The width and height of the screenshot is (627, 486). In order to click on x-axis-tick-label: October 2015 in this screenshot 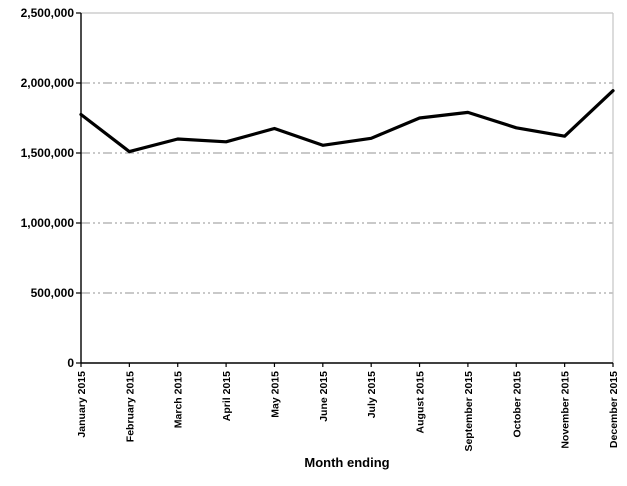, I will do `click(517, 404)`.